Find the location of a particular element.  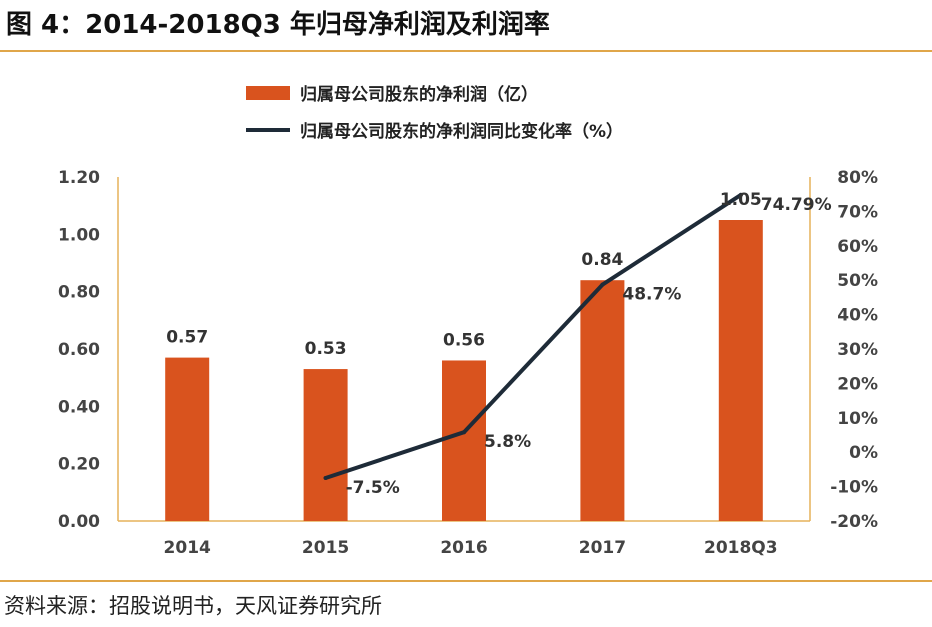

left-tick-label: 1.00 is located at coordinates (79, 235).